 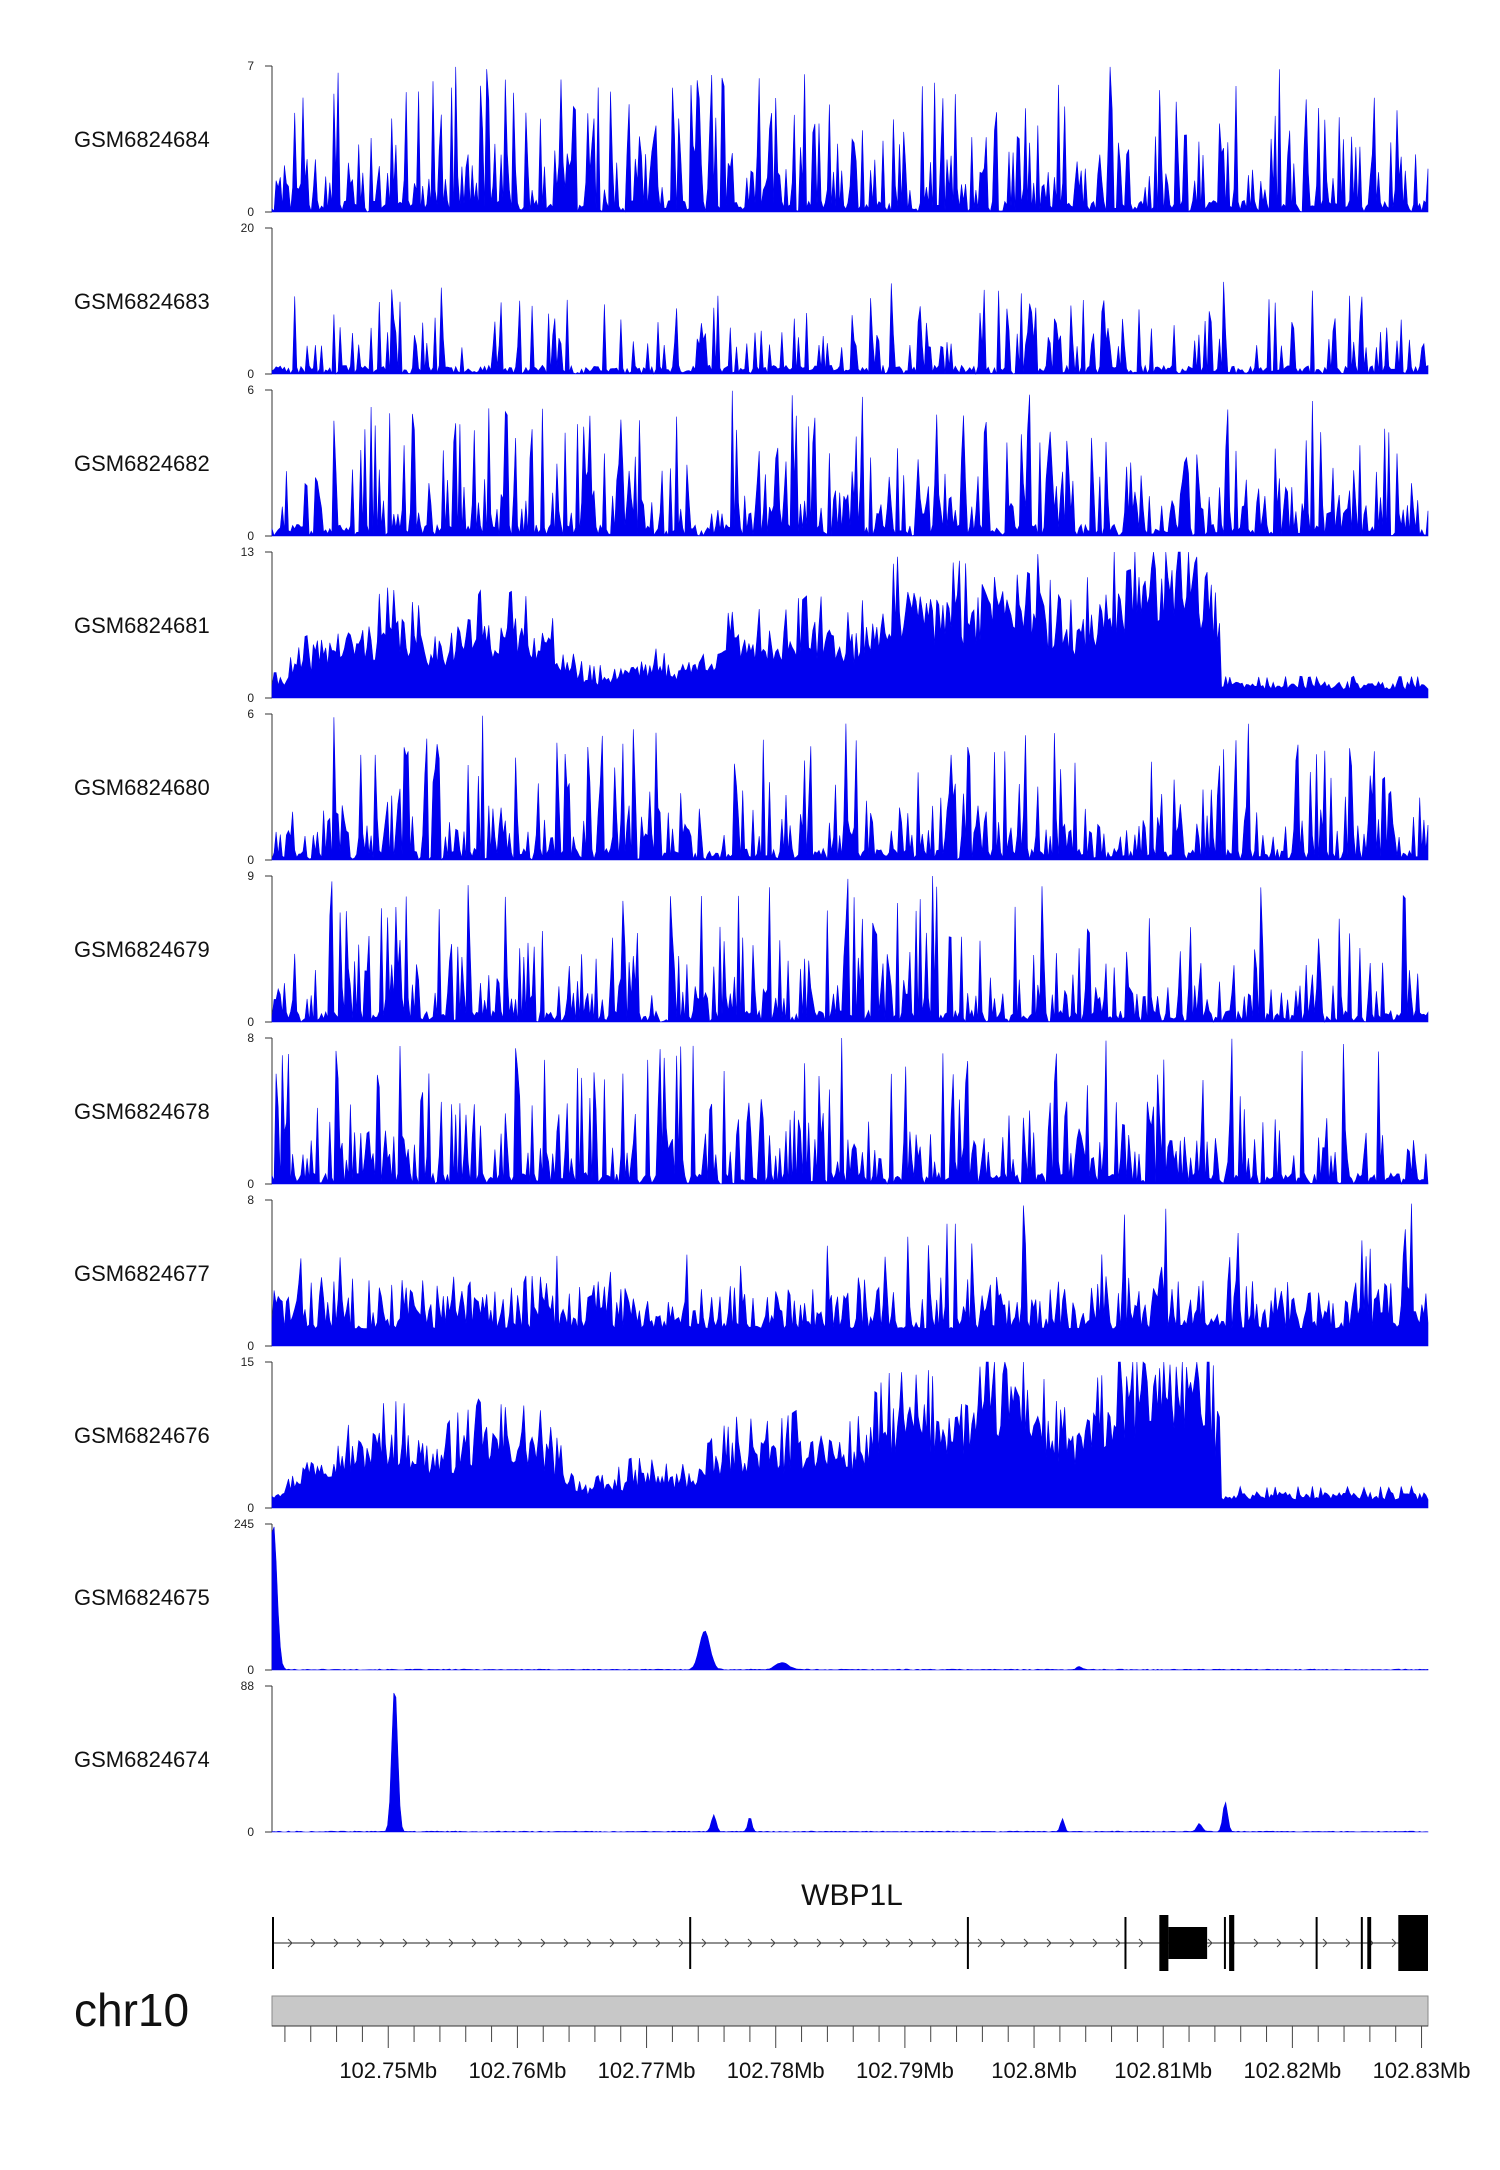 I want to click on track-label: GSM6824680, so click(x=142, y=787).